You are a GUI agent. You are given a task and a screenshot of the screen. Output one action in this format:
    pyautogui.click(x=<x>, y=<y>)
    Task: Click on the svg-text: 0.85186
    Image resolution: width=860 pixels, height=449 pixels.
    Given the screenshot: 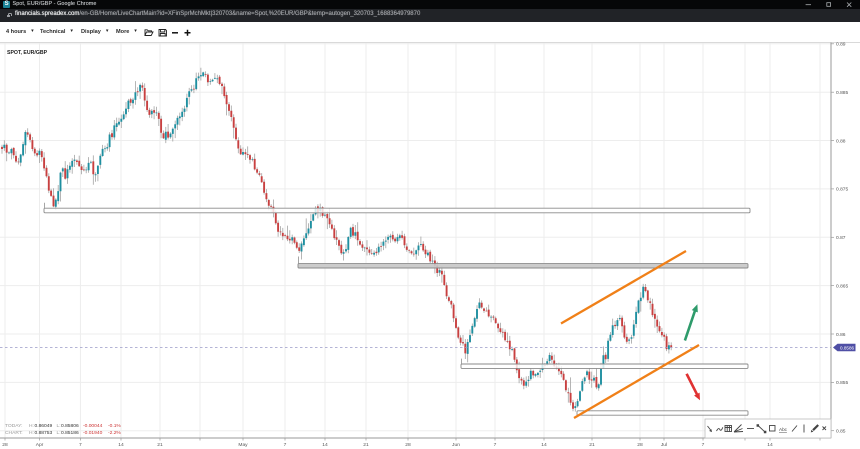 What is the action you would take?
    pyautogui.click(x=70, y=433)
    